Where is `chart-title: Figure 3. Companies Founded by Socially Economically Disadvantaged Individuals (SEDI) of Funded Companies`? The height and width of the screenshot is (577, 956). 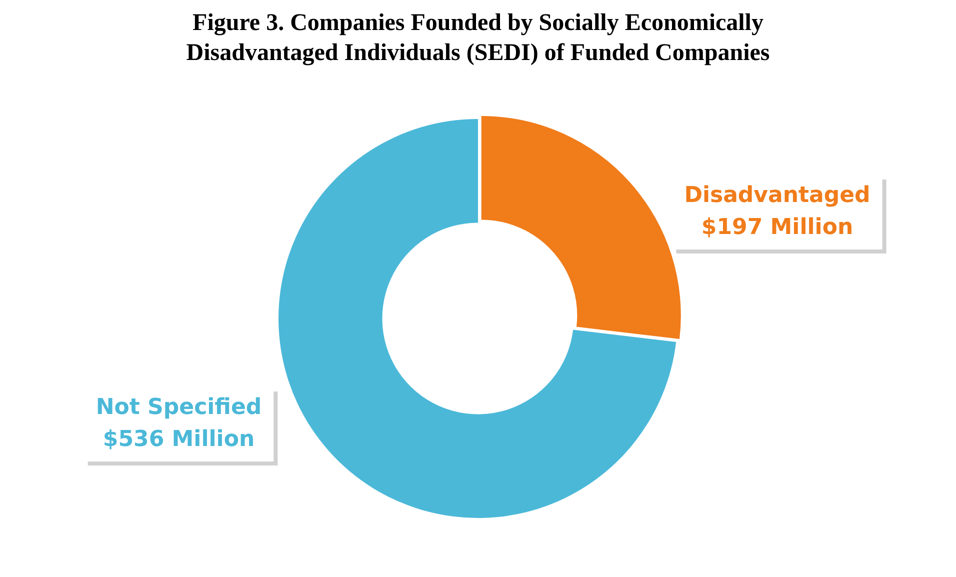 chart-title: Figure 3. Companies Founded by Socially Economically Disadvantaged Individuals (SEDI) of Funded Companies is located at coordinates (478, 38).